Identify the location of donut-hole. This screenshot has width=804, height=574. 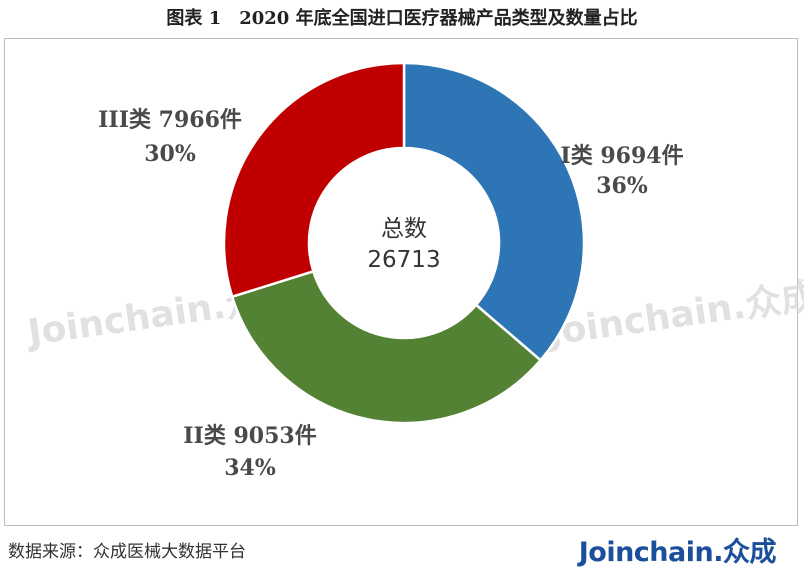
(404, 243).